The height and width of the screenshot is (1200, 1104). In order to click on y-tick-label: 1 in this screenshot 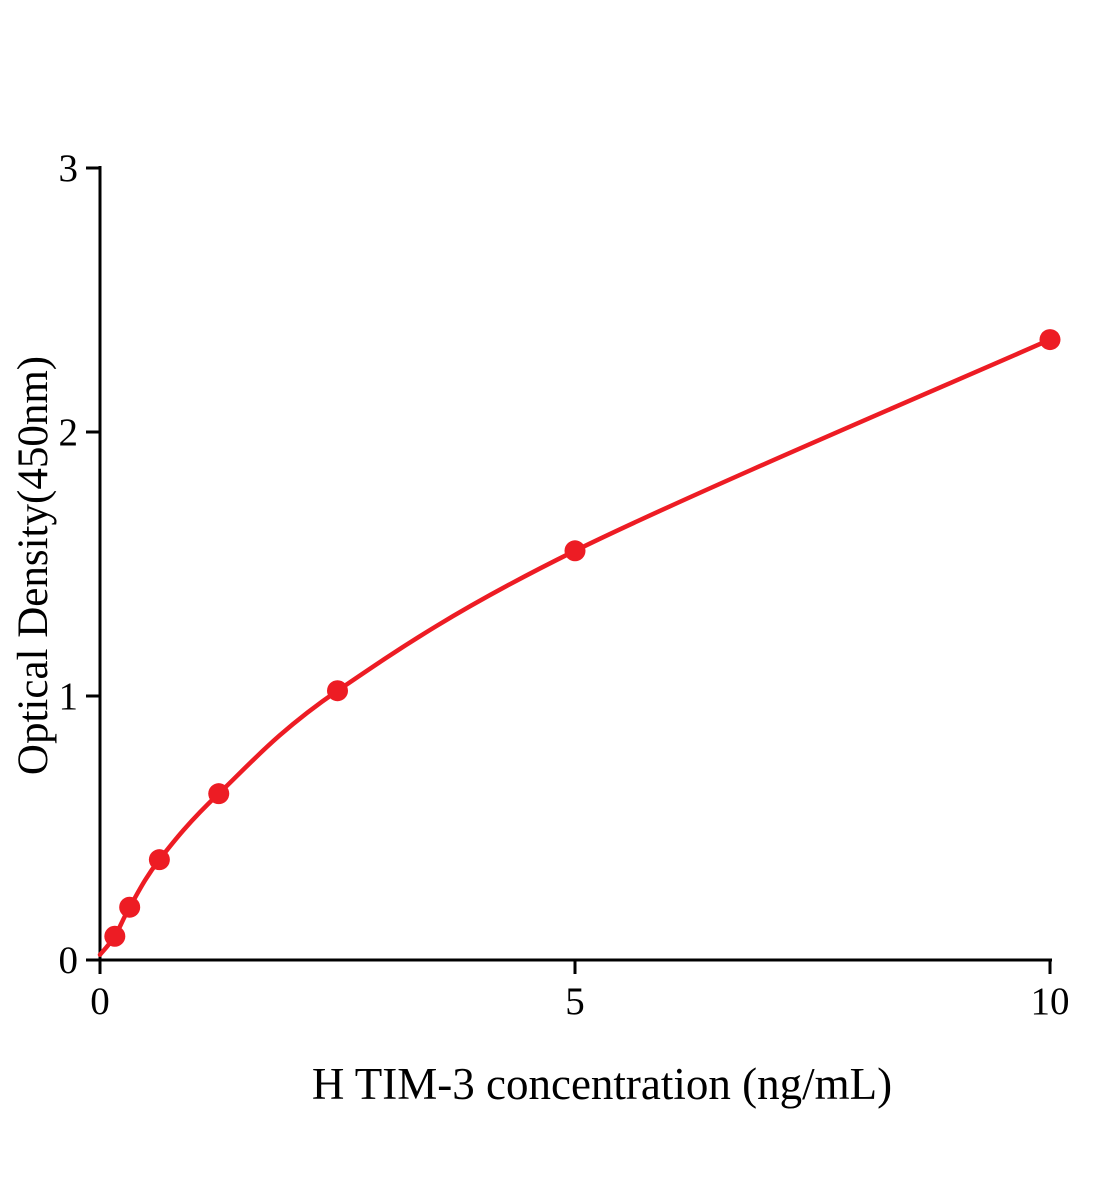, I will do `click(69, 696)`.